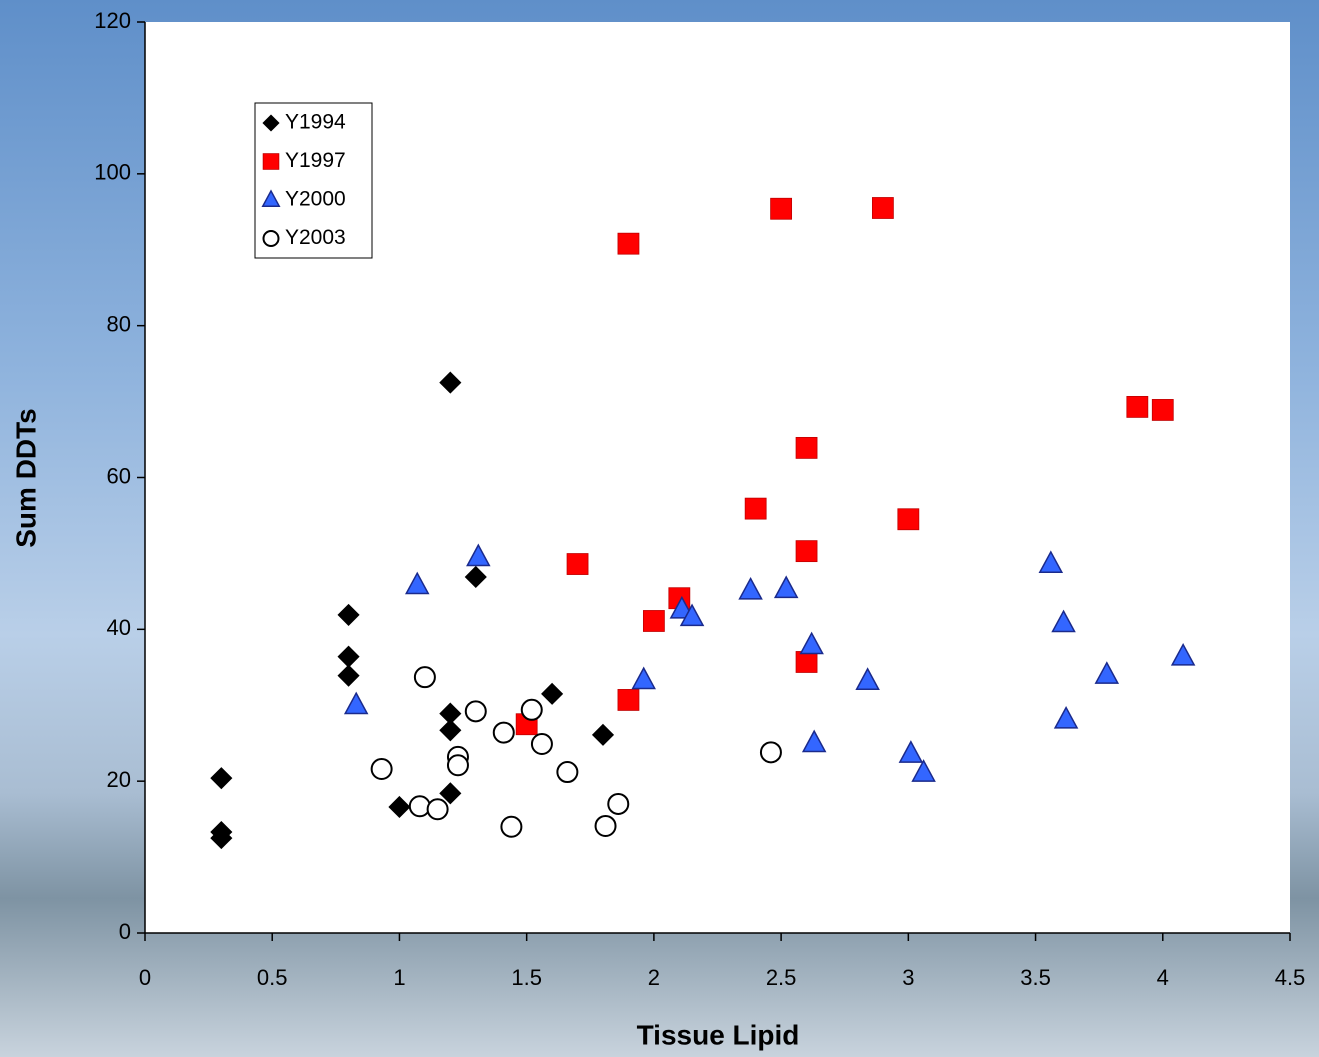  I want to click on x-tick-label: 4.5, so click(1290, 977).